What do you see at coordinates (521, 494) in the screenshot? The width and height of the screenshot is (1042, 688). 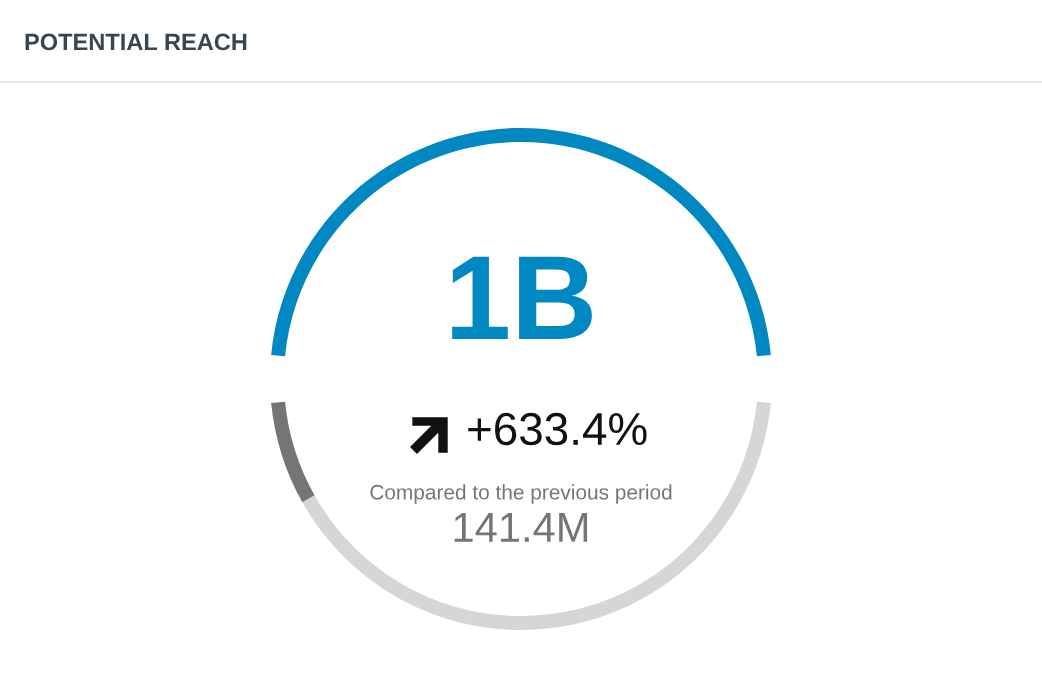 I see `text: Compared to the previous period` at bounding box center [521, 494].